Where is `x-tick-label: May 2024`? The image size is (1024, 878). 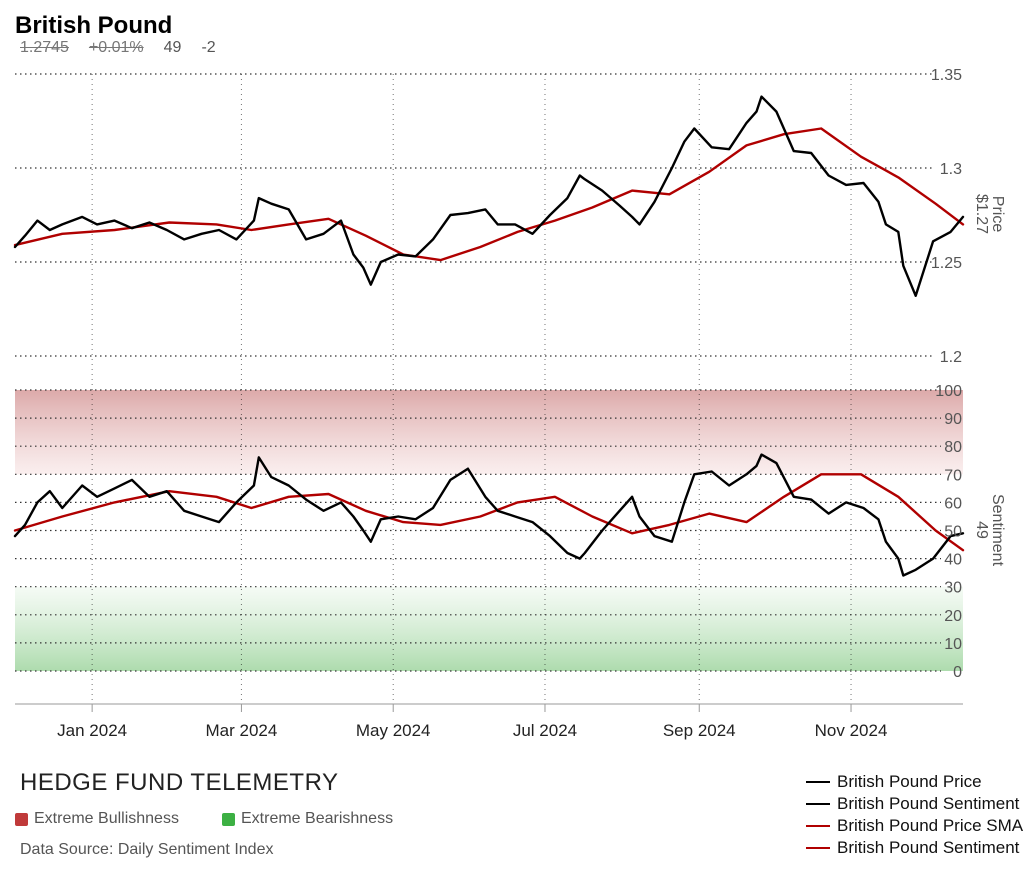
x-tick-label: May 2024 is located at coordinates (393, 730).